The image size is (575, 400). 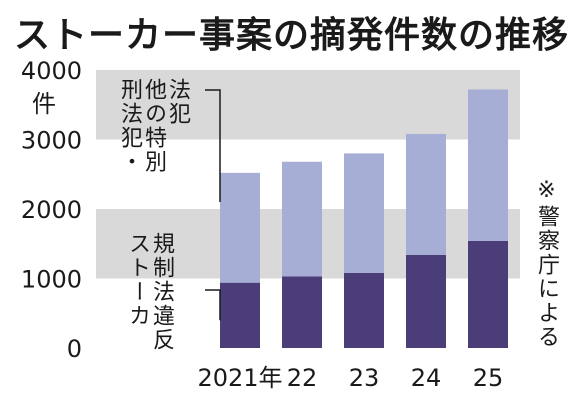 What do you see at coordinates (153, 126) in the screenshot?
I see `series-label-upper-col2: 他の特別` at bounding box center [153, 126].